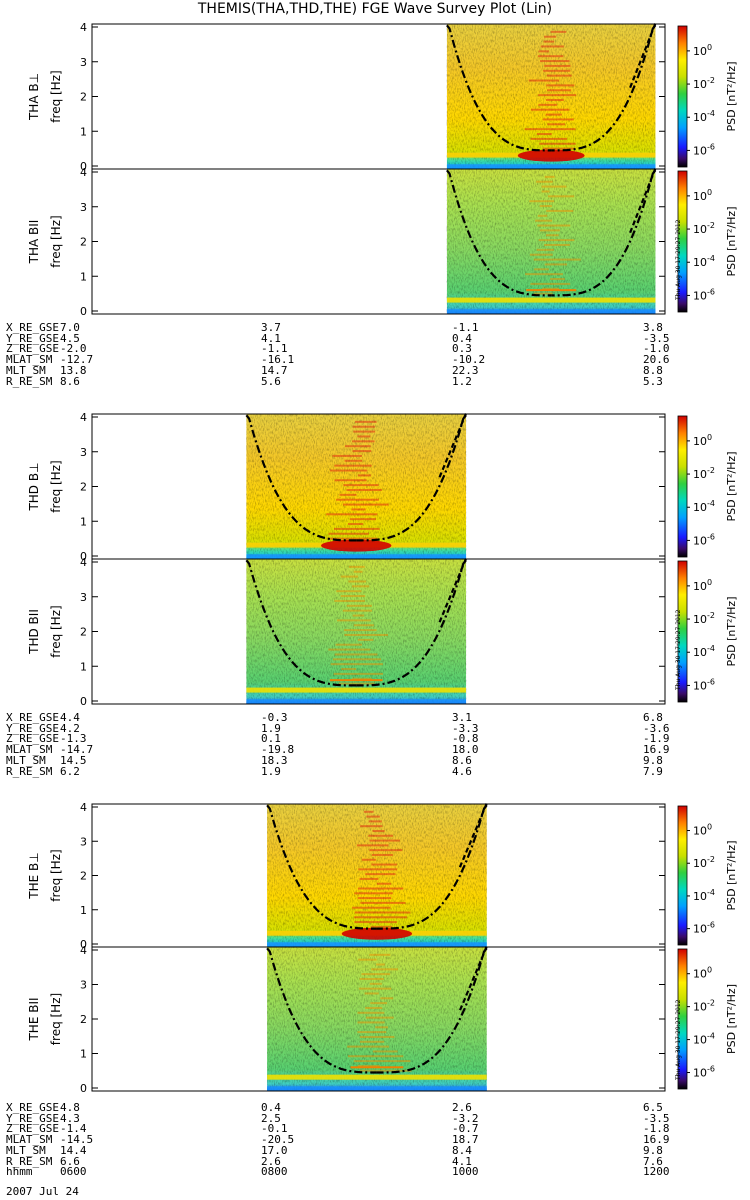 This screenshot has width=750, height=1200. What do you see at coordinates (462, 349) in the screenshot?
I see `ephemeris-value: 0.3` at bounding box center [462, 349].